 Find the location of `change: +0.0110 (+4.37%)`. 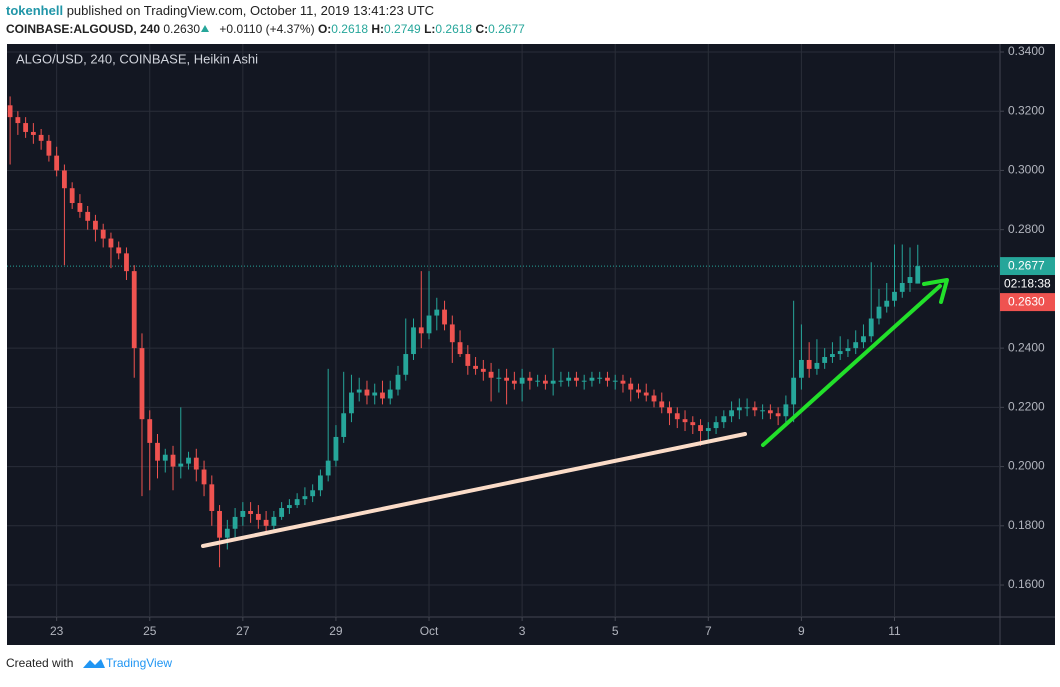

change: +0.0110 (+4.37%) is located at coordinates (266, 29).